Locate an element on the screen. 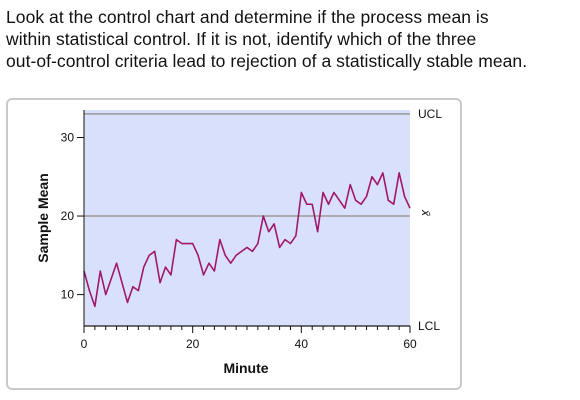 The width and height of the screenshot is (580, 400). x-tick-label: 0 is located at coordinates (84, 344).